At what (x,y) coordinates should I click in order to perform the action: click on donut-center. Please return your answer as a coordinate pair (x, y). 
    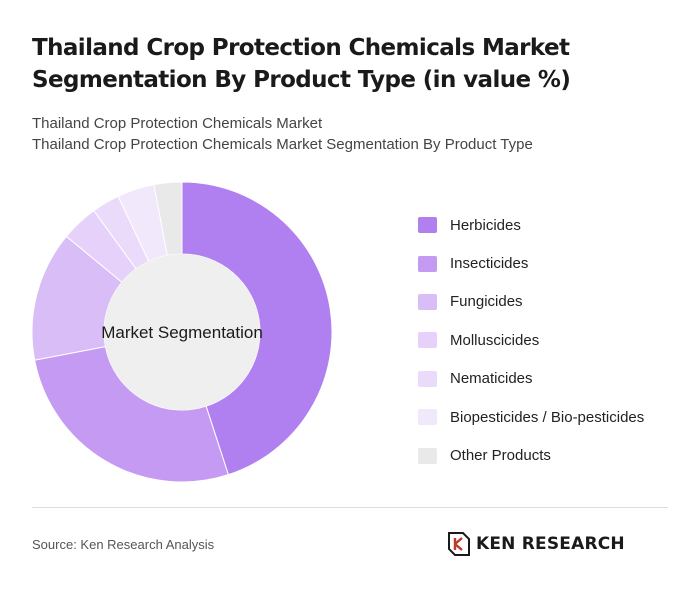
    Looking at the image, I should click on (182, 332).